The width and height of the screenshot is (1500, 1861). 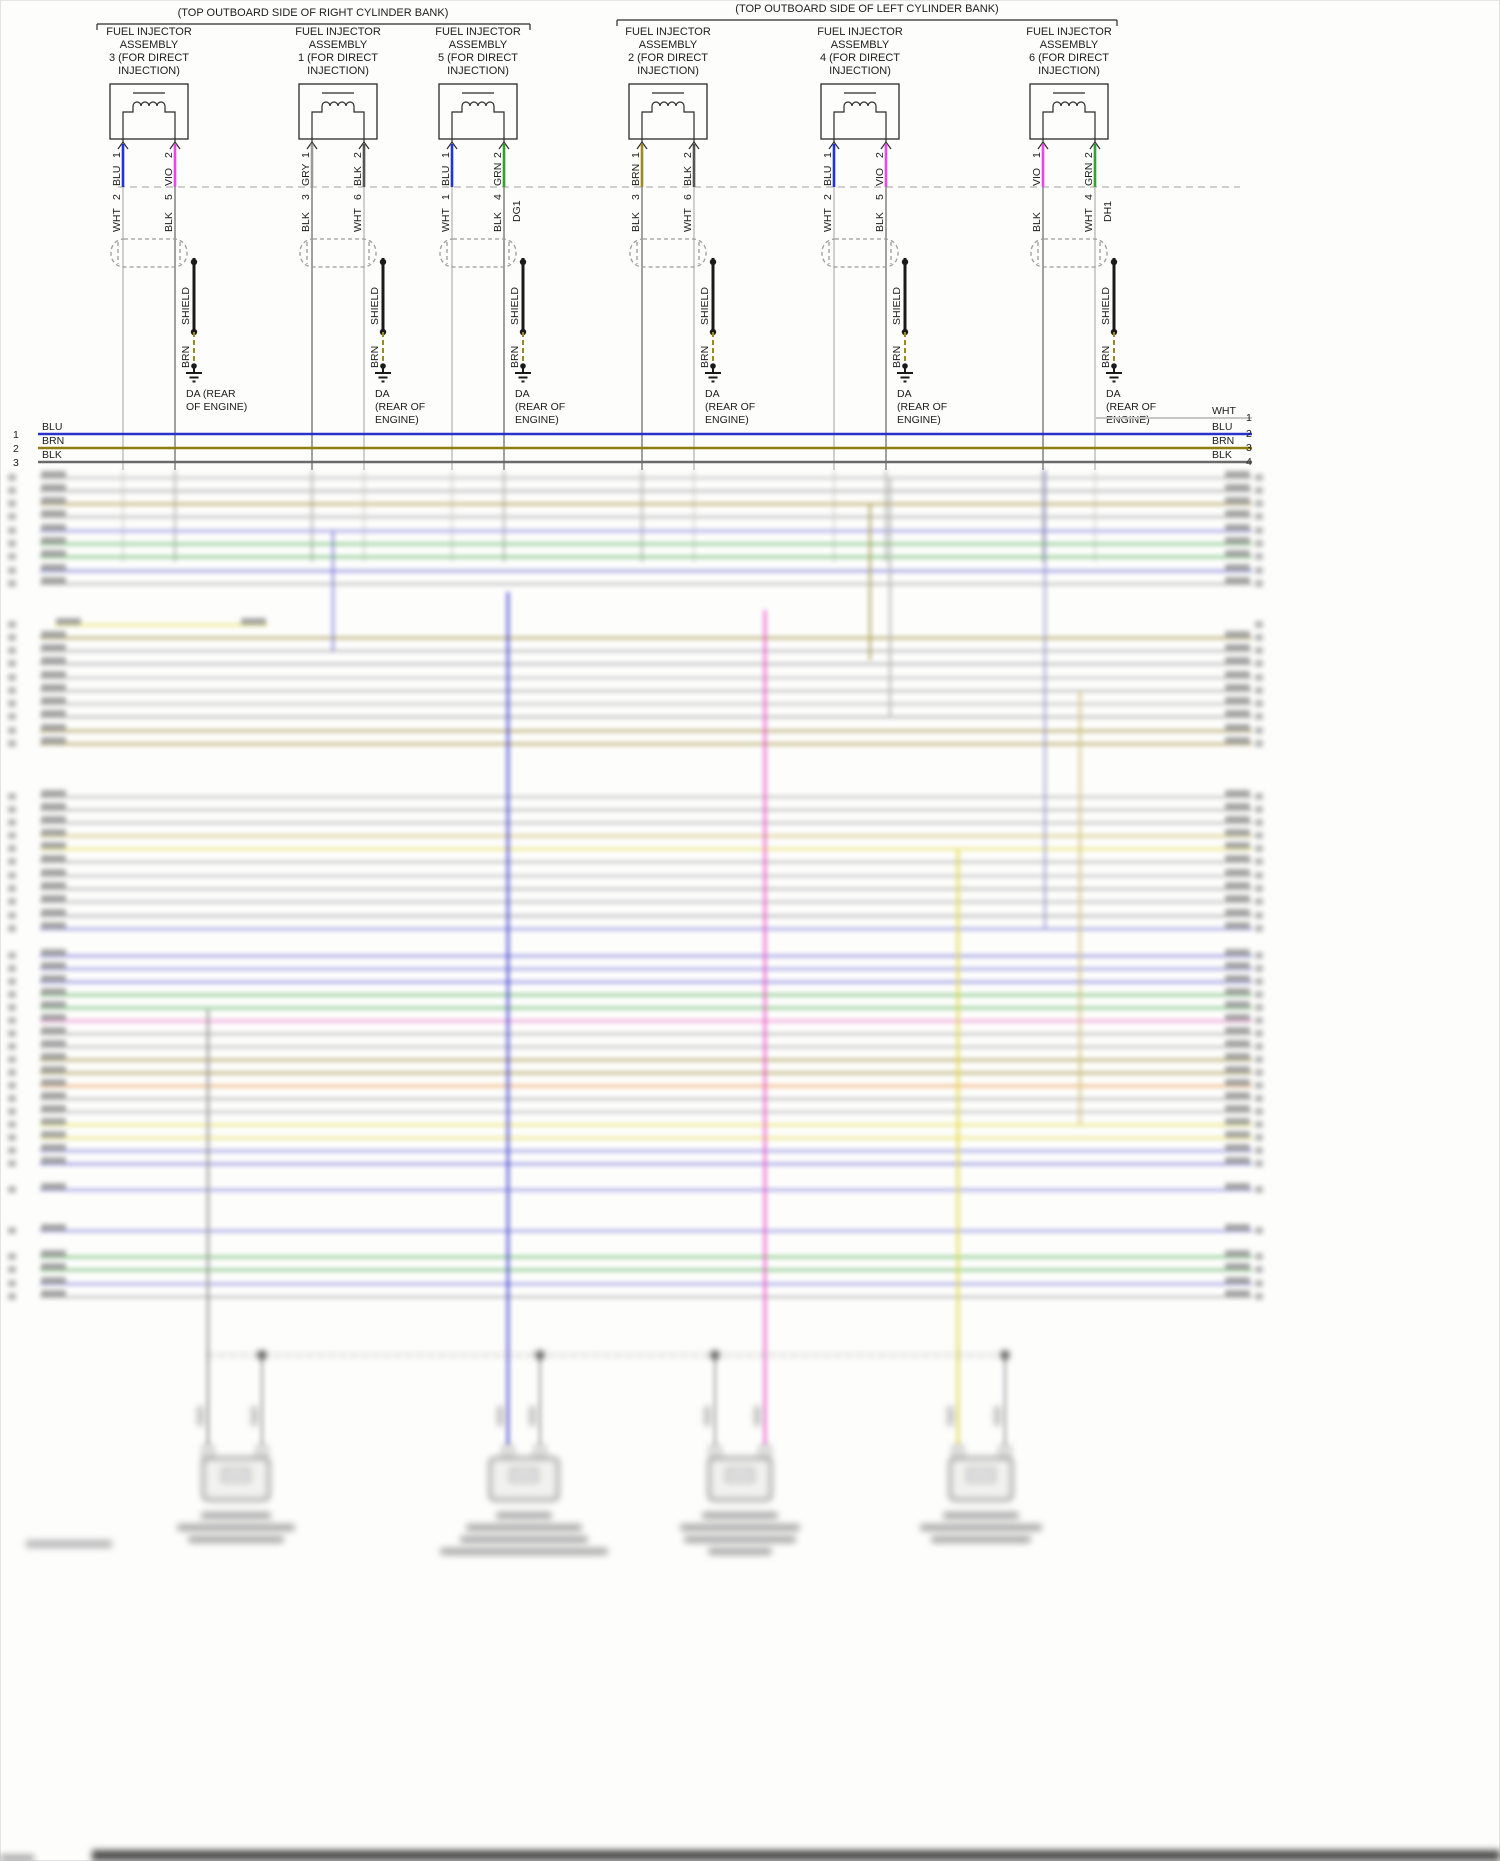 I want to click on ground-ref-label: DA, so click(x=904, y=394).